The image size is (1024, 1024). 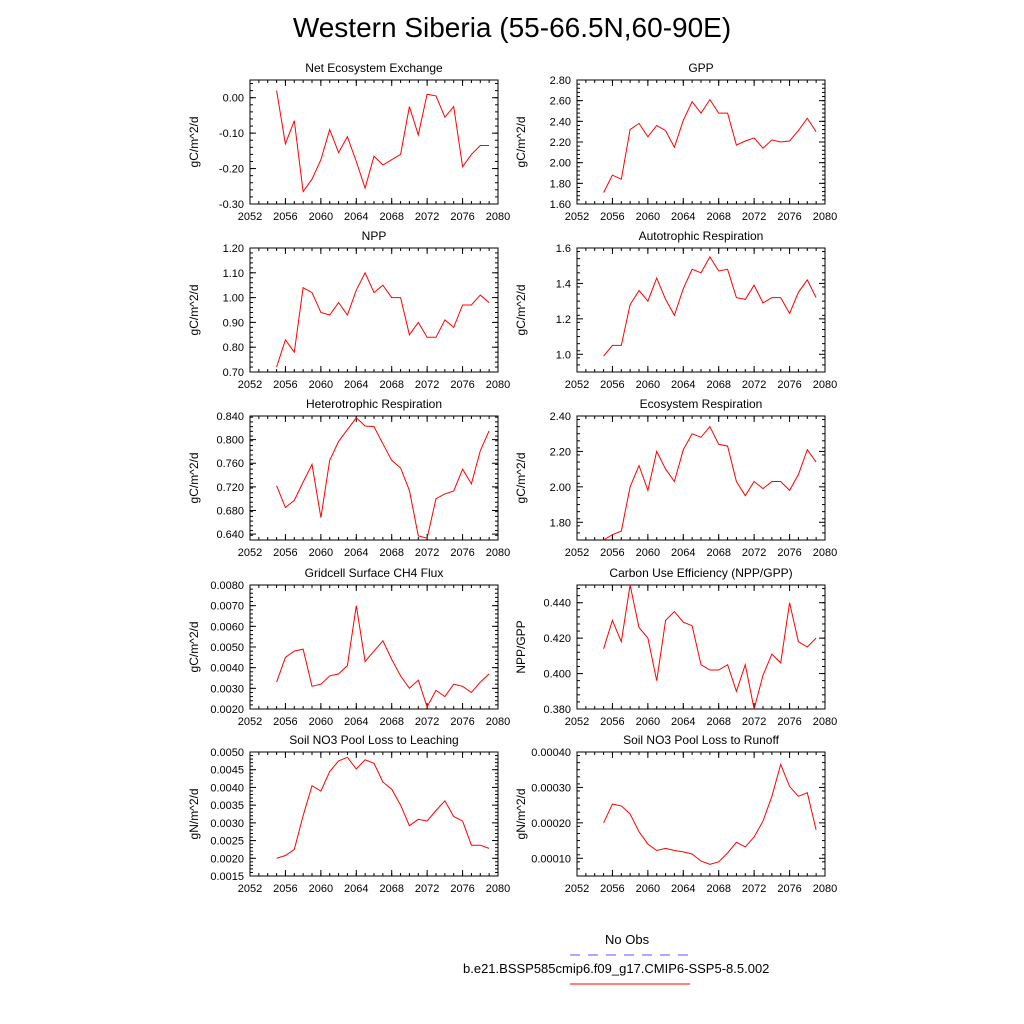 I want to click on y-tick-label: 2.40, so click(x=560, y=417).